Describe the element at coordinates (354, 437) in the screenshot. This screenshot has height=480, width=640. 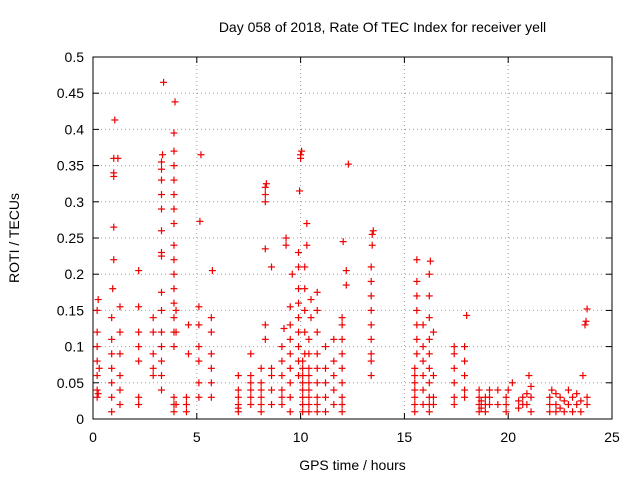
I see `x-tick-labels: 0 5 10 15 20 25` at that location.